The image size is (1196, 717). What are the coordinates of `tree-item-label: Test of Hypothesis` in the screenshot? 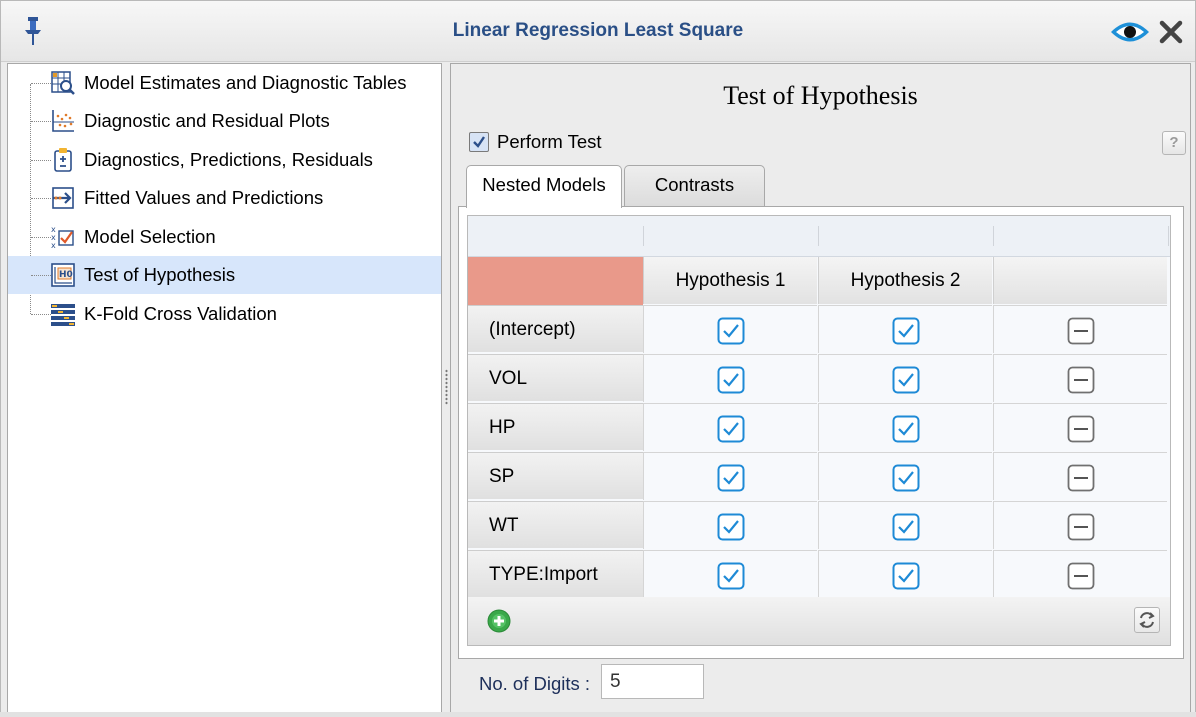 It's located at (160, 274).